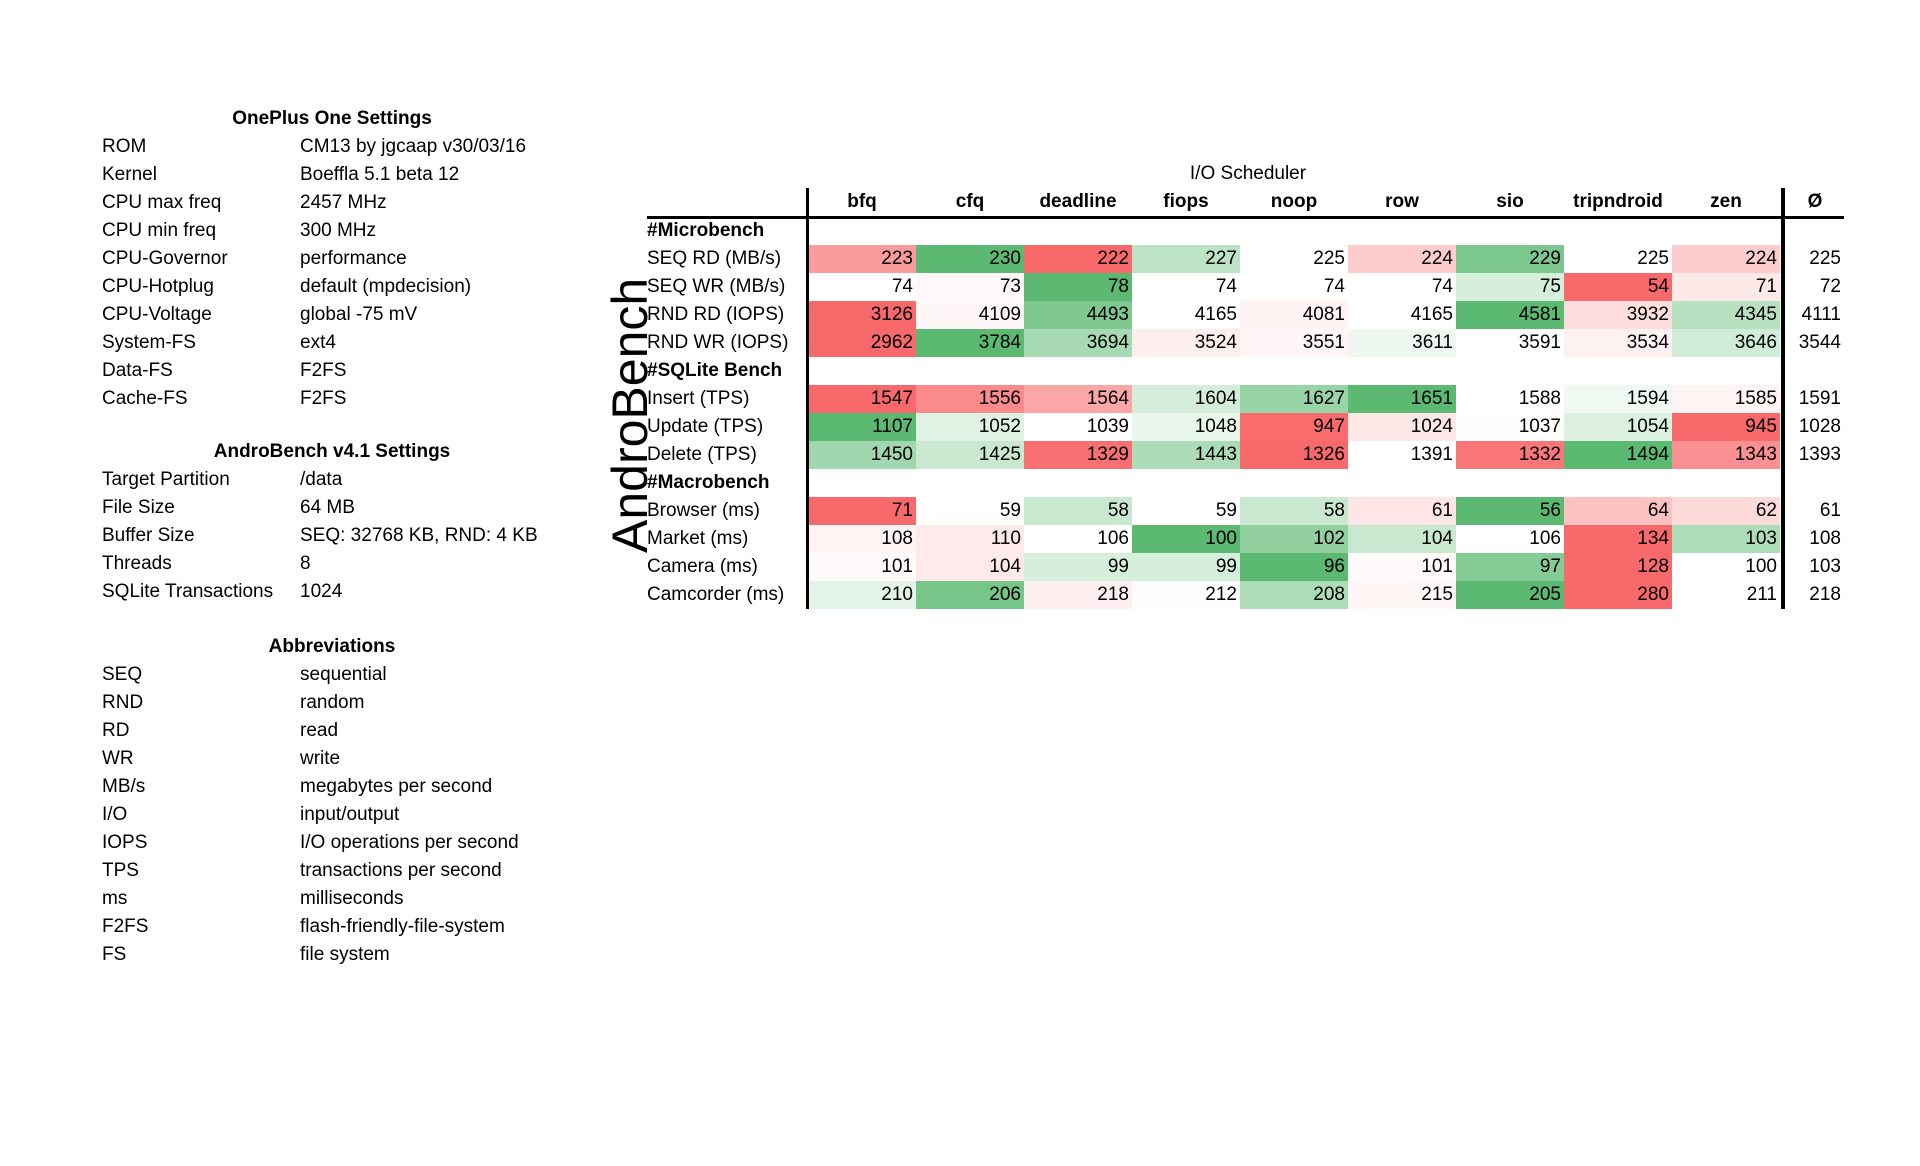  What do you see at coordinates (970, 343) in the screenshot?
I see `value-cell: 3784` at bounding box center [970, 343].